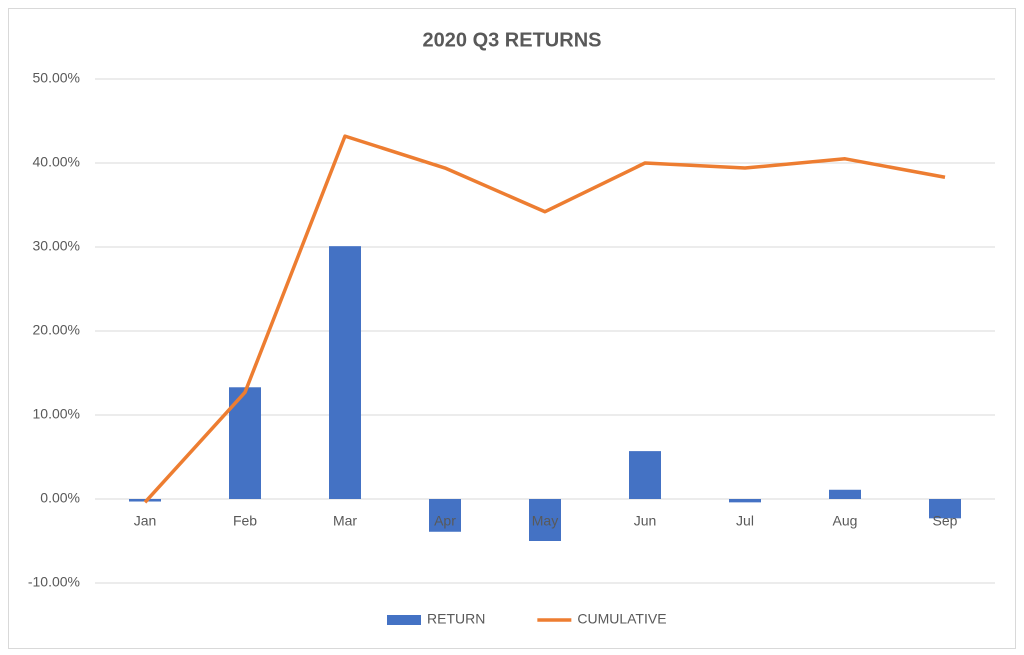 The height and width of the screenshot is (655, 1024). What do you see at coordinates (56, 246) in the screenshot?
I see `y-tick-label: 30.00%` at bounding box center [56, 246].